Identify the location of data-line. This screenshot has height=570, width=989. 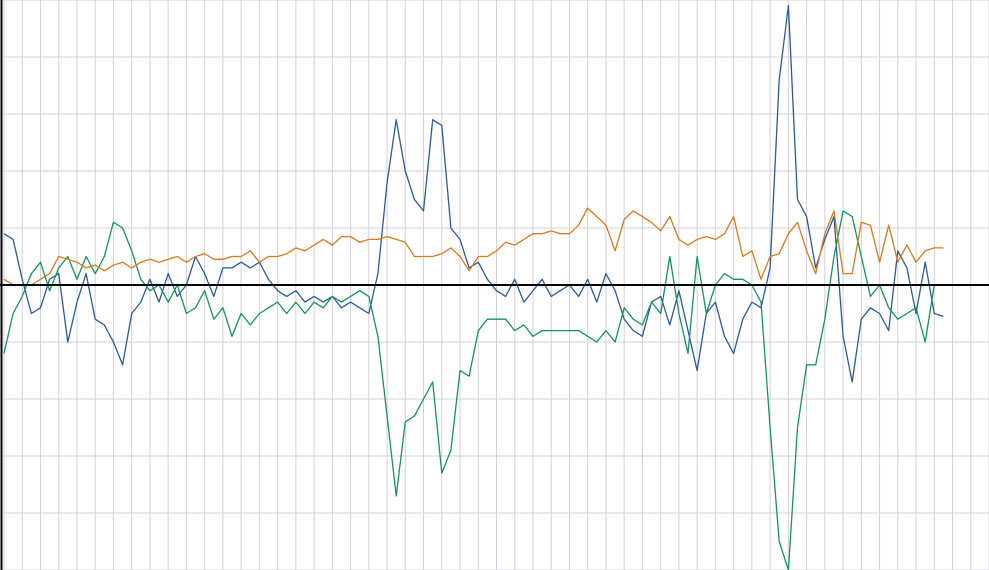
(473, 246).